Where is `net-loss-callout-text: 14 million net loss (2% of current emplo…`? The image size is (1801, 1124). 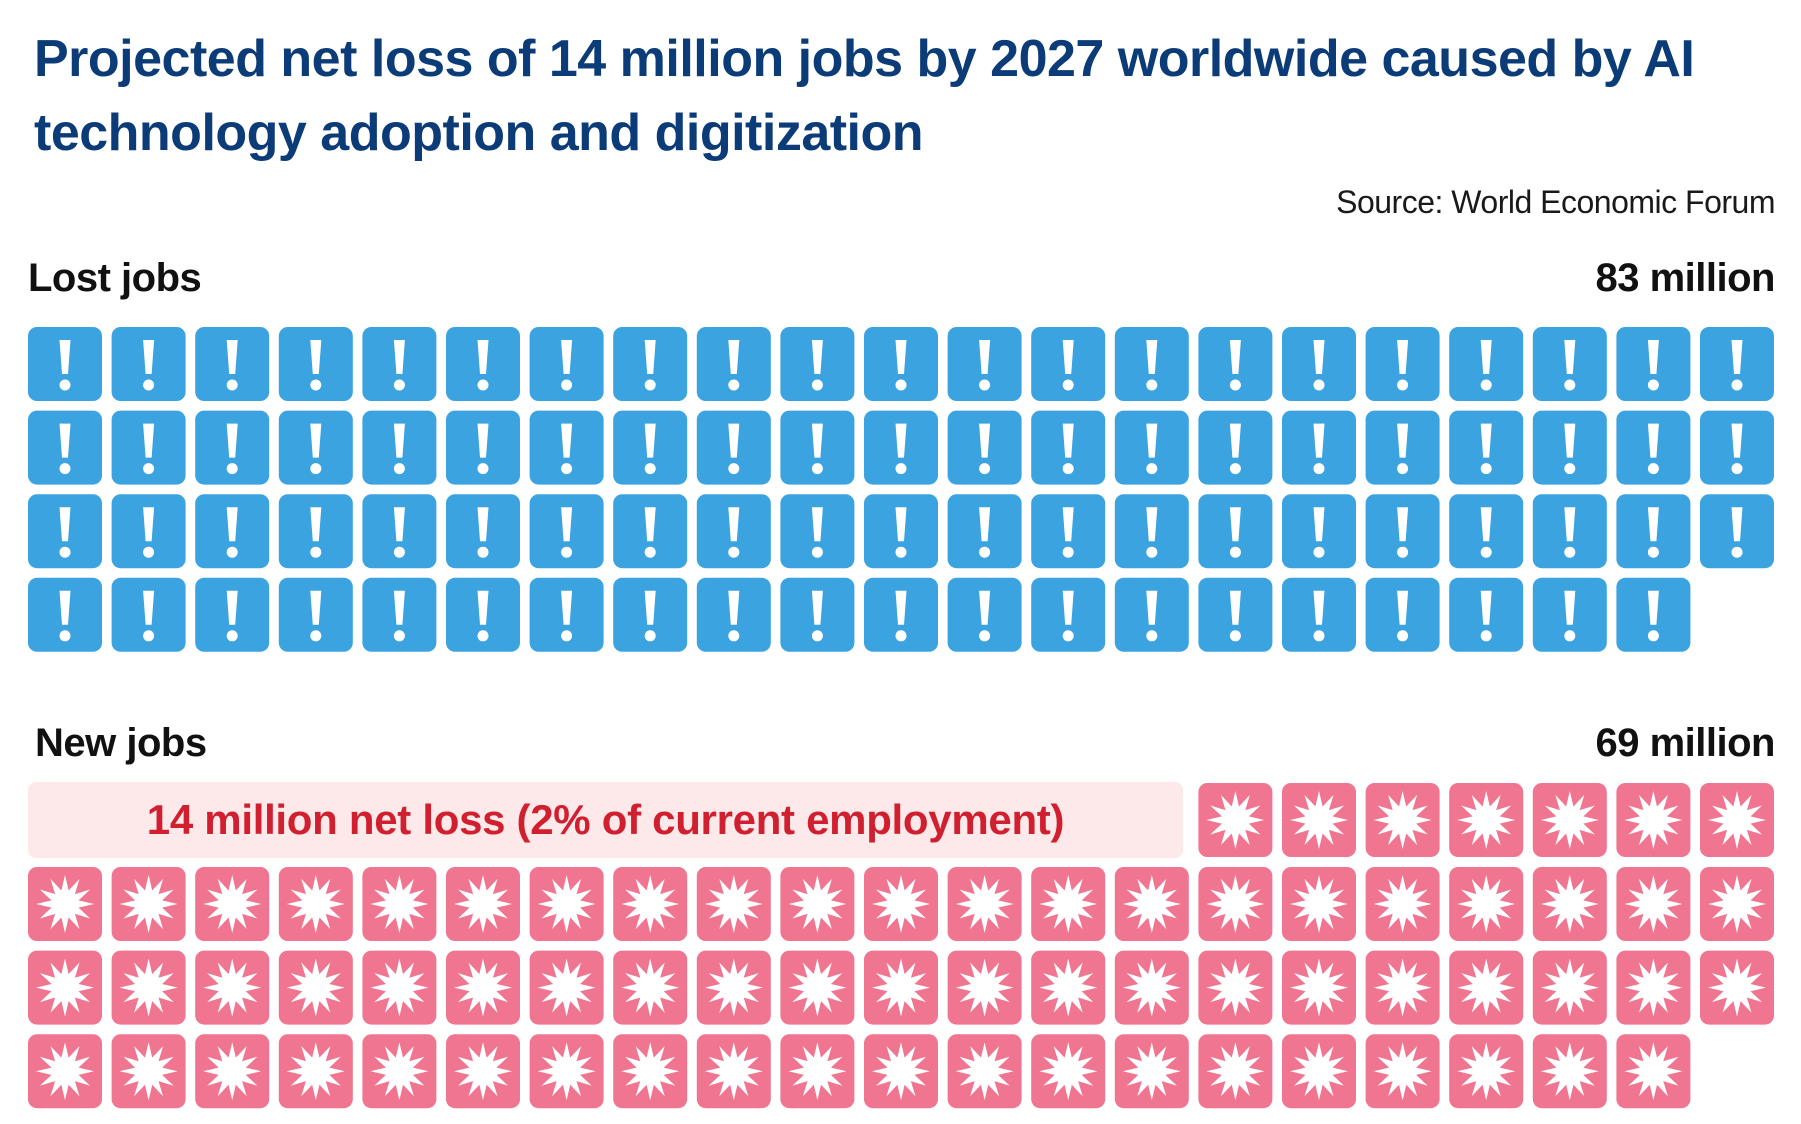 net-loss-callout-text: 14 million net loss (2% of current emplo… is located at coordinates (605, 819).